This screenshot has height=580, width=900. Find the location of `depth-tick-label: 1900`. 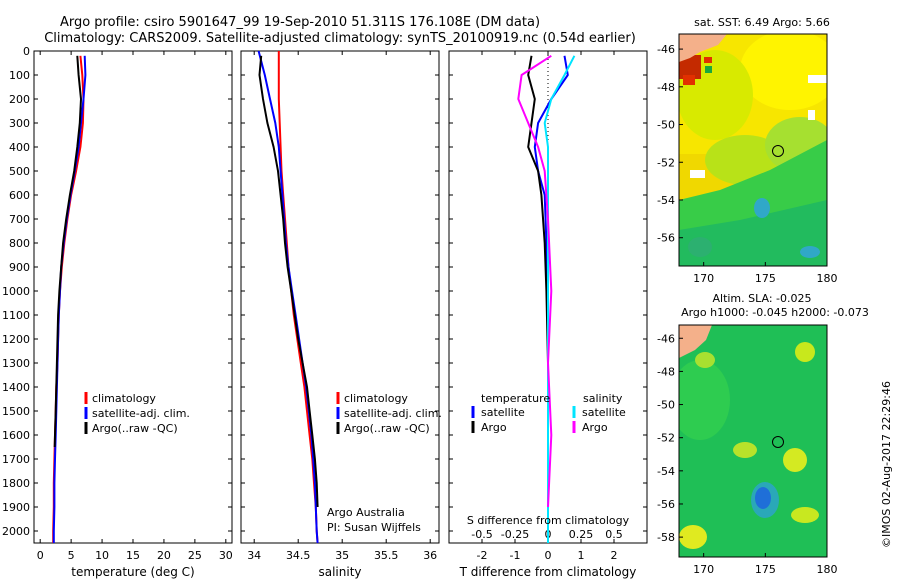

depth-tick-label: 1900 is located at coordinates (16, 507).